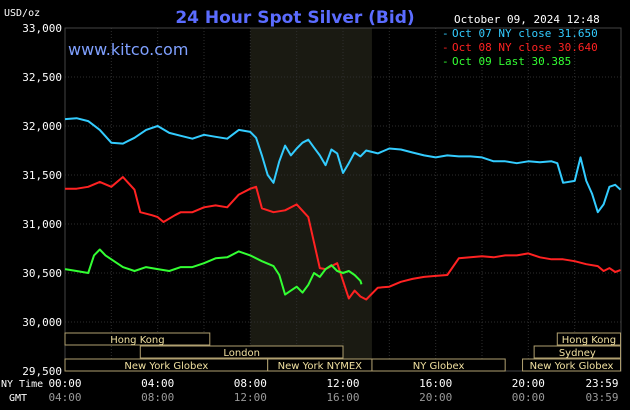 The height and width of the screenshot is (410, 630). Describe the element at coordinates (320, 366) in the screenshot. I see `session-label: New York NYMEX` at that location.